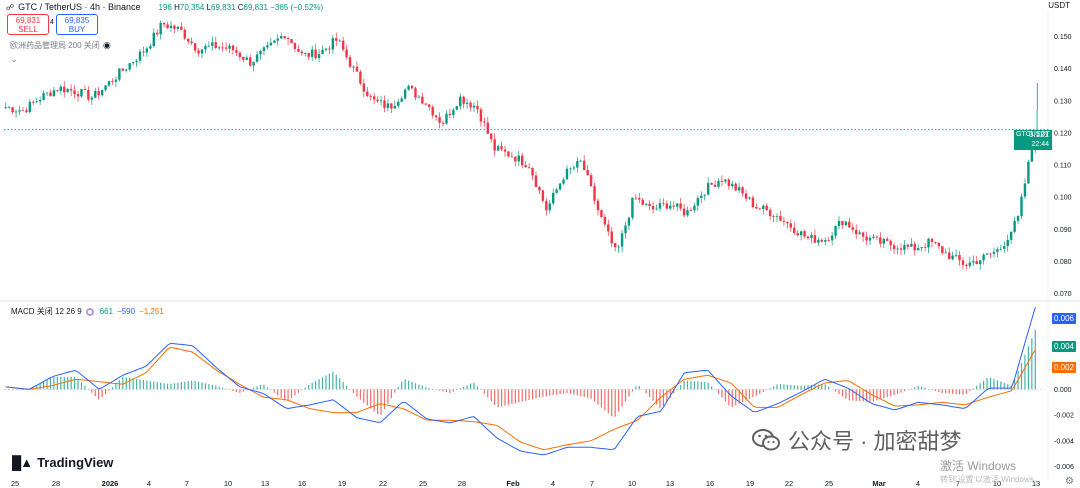 This screenshot has height=488, width=1080. Describe the element at coordinates (1064, 467) in the screenshot. I see `macd-tick-label: -0.006` at that location.